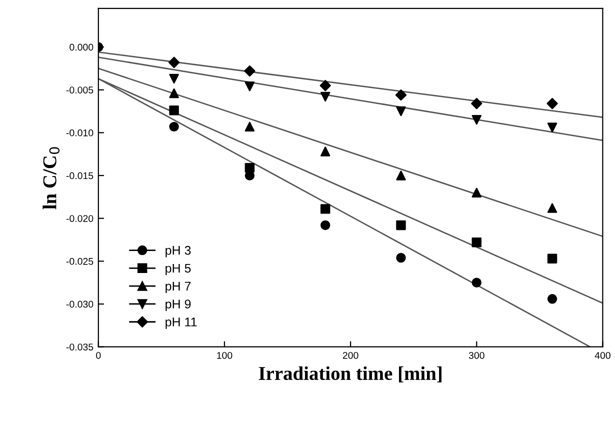  What do you see at coordinates (80, 132) in the screenshot?
I see `y-tick-label: -0.010` at bounding box center [80, 132].